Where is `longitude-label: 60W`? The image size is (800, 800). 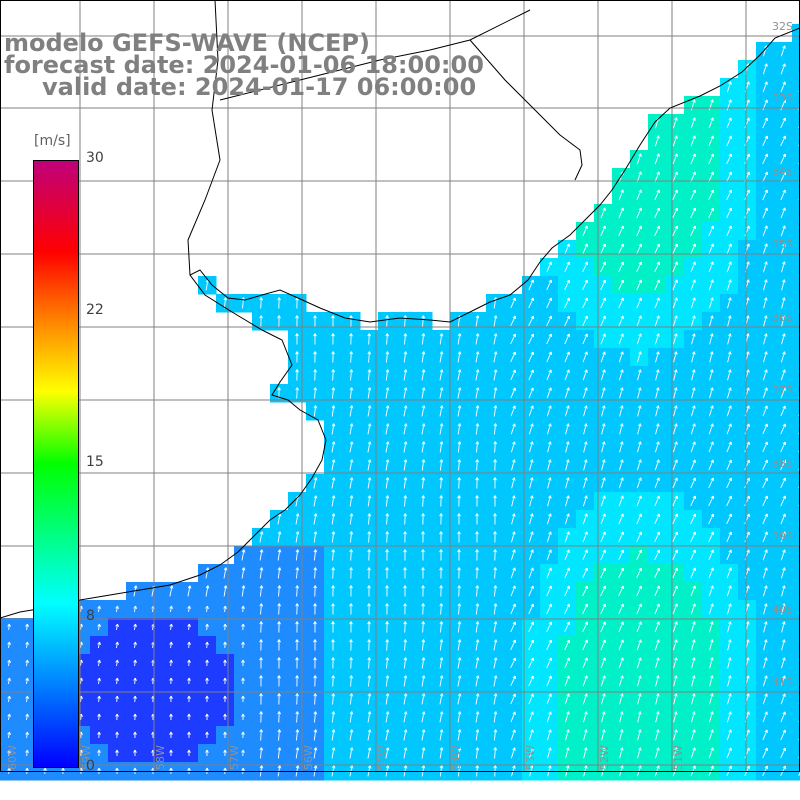
longitude-label: 60W is located at coordinates (12, 757).